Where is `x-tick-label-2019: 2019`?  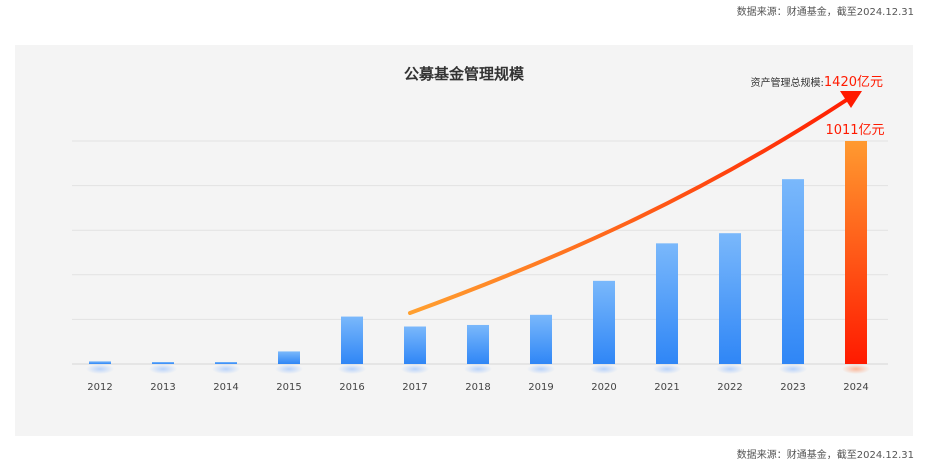
x-tick-label-2019: 2019 is located at coordinates (540, 387).